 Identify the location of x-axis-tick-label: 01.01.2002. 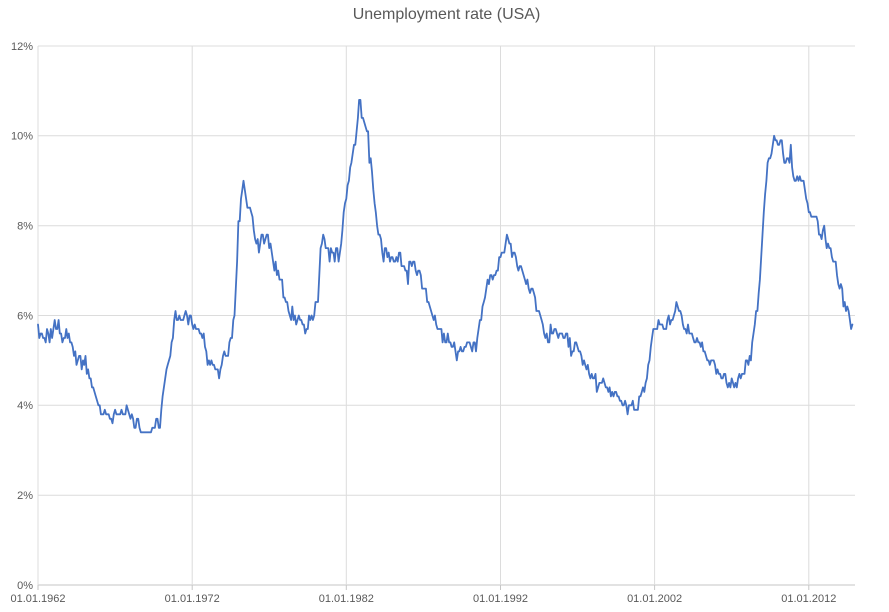
(654, 599).